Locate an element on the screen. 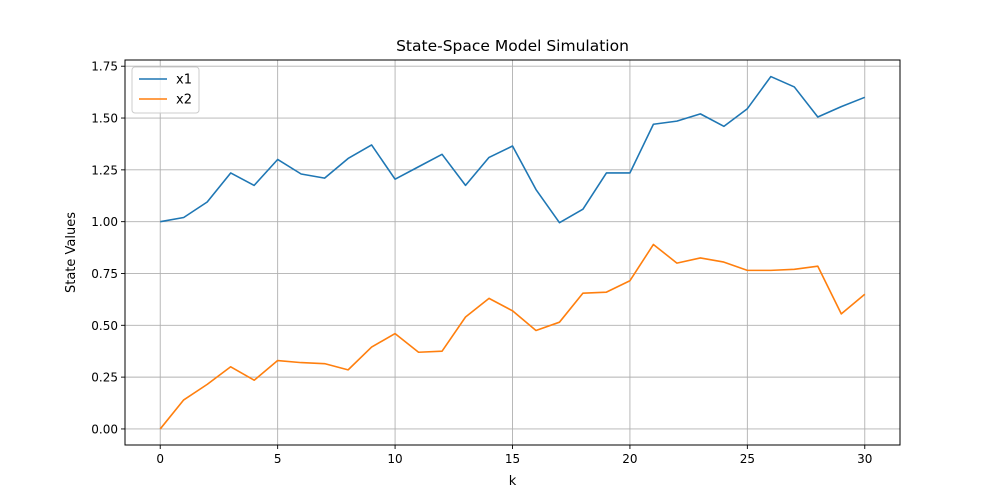 This screenshot has width=1000, height=500. x-tick-label: 30 is located at coordinates (864, 459).